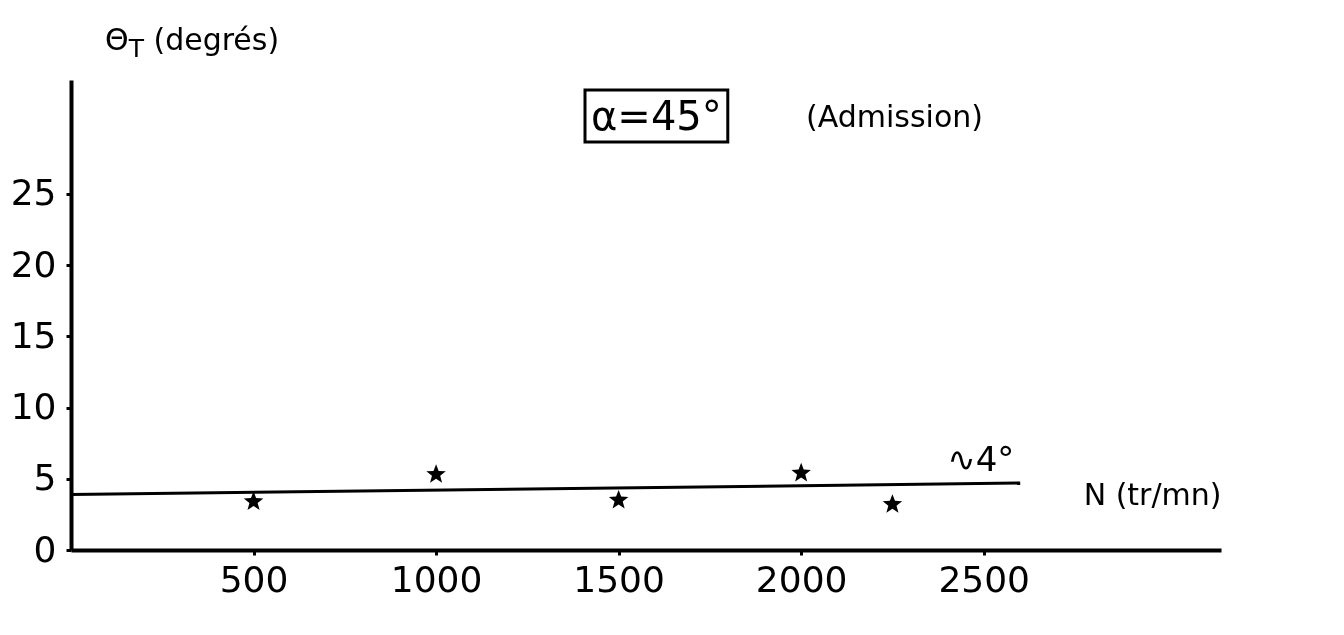  What do you see at coordinates (981, 459) in the screenshot?
I see `annotation: ∿4°` at bounding box center [981, 459].